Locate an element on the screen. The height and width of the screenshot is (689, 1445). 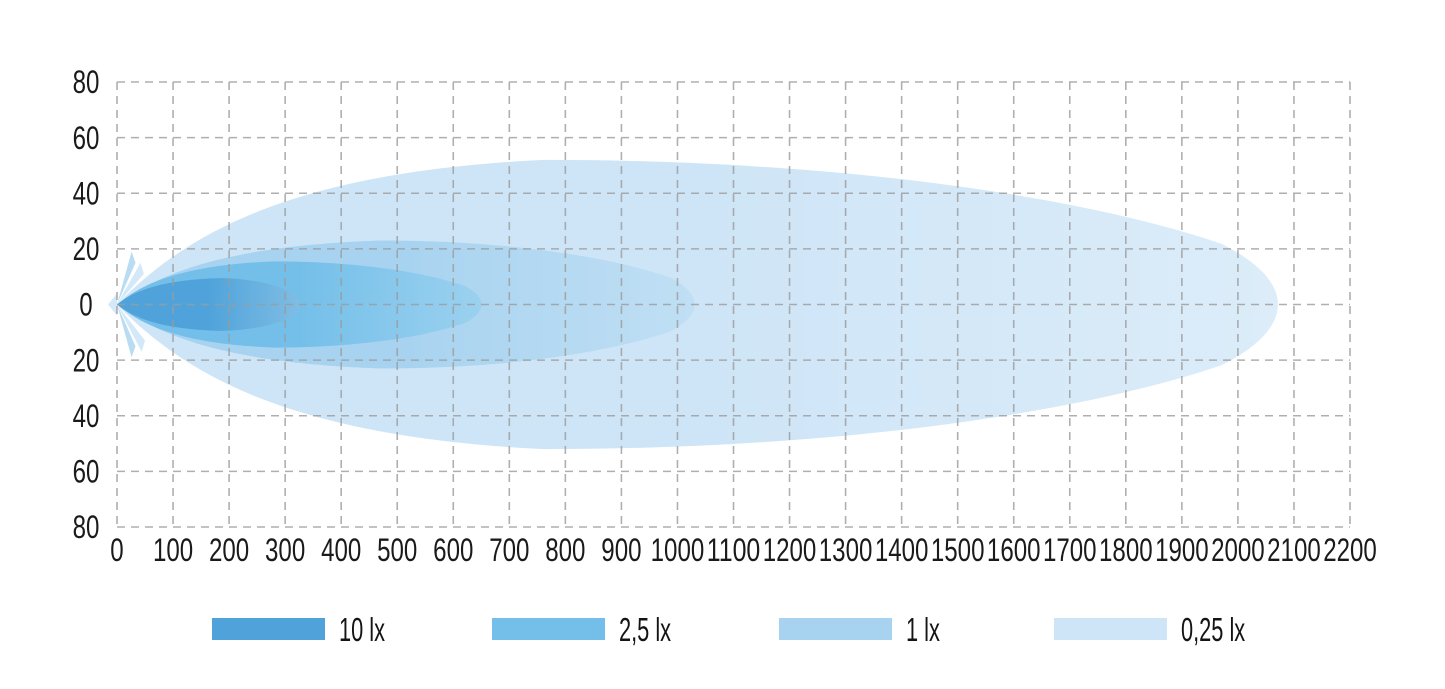
legend: 10 lx 2,5 lx 1 lx 0,25 lx is located at coordinates (722, 635).